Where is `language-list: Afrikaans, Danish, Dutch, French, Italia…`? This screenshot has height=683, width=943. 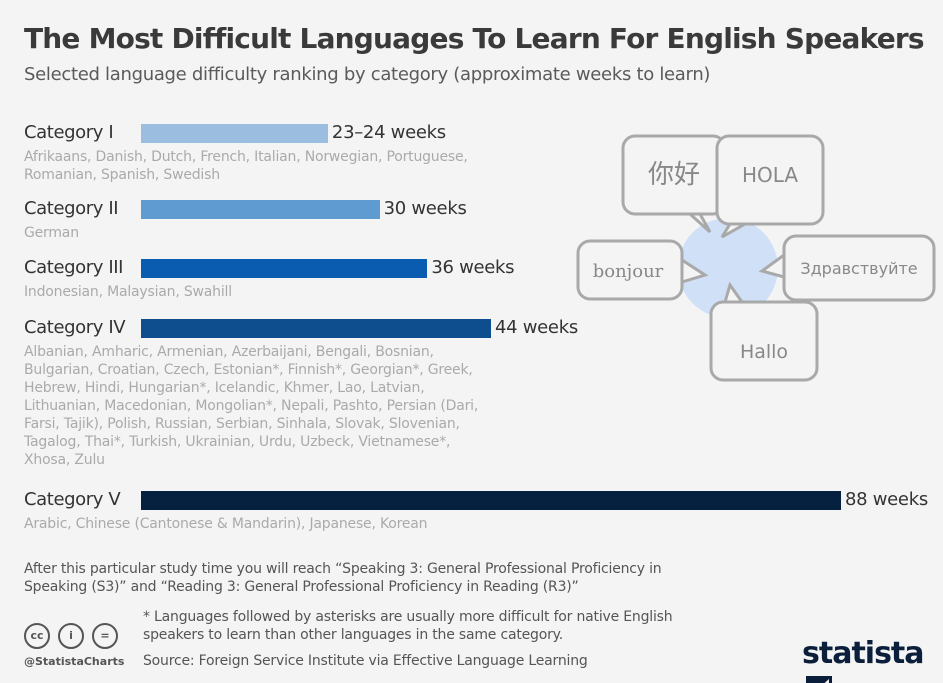 language-list: Afrikaans, Danish, Dutch, French, Italia… is located at coordinates (246, 166).